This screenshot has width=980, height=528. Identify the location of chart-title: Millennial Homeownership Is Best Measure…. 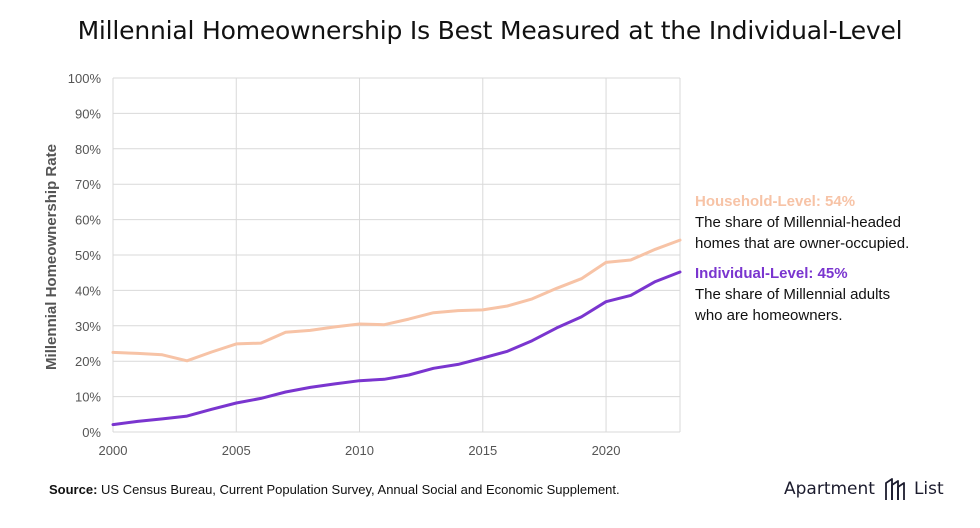
(490, 30).